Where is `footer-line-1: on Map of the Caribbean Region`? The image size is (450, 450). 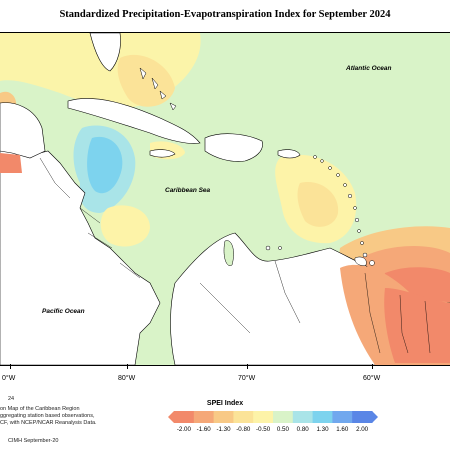
footer-line-1: on Map of the Caribbean Region is located at coordinates (40, 409).